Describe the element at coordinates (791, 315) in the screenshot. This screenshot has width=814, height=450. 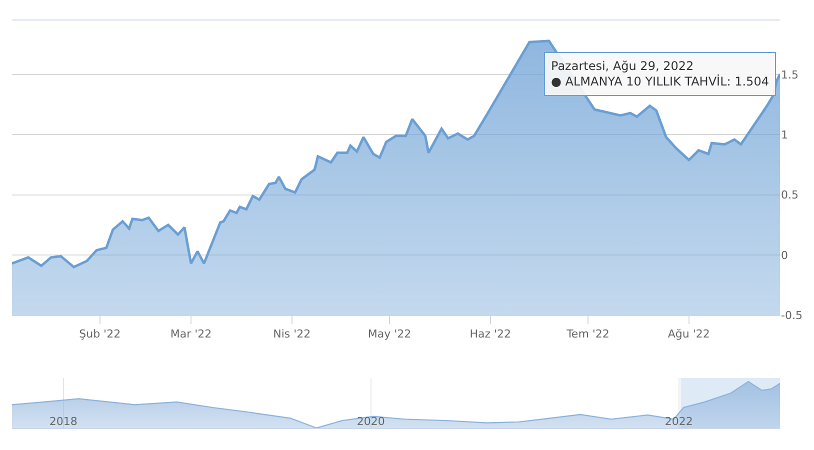
I see `y-tick-label: -0.5` at that location.